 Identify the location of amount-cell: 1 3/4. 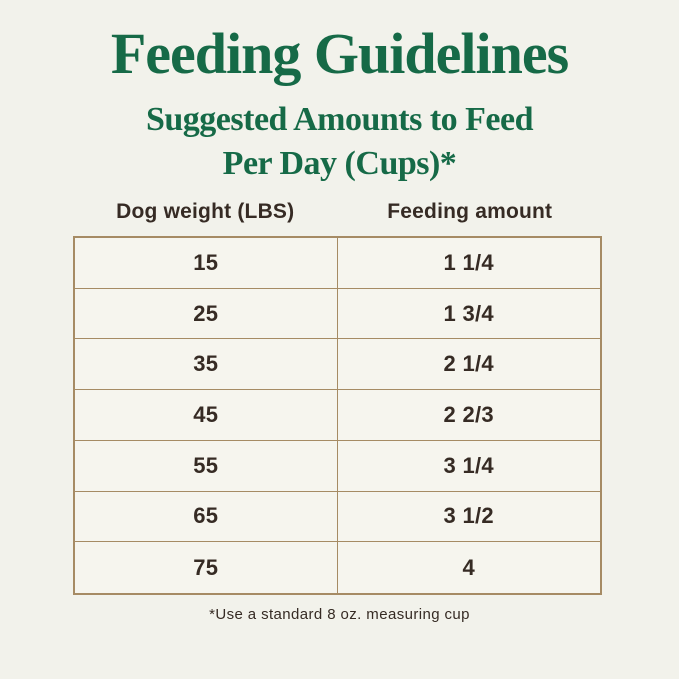
(468, 314).